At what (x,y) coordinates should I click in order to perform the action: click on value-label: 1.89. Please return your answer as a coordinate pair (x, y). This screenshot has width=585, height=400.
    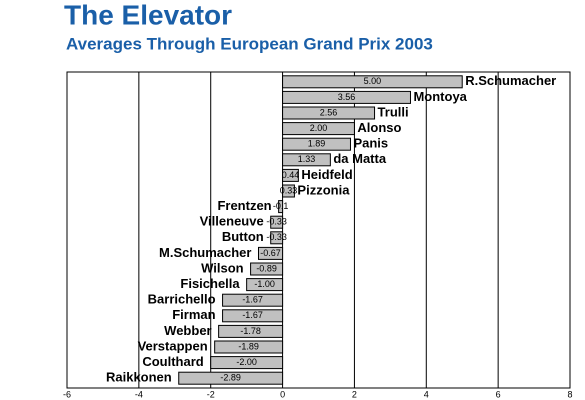
    Looking at the image, I should click on (317, 144).